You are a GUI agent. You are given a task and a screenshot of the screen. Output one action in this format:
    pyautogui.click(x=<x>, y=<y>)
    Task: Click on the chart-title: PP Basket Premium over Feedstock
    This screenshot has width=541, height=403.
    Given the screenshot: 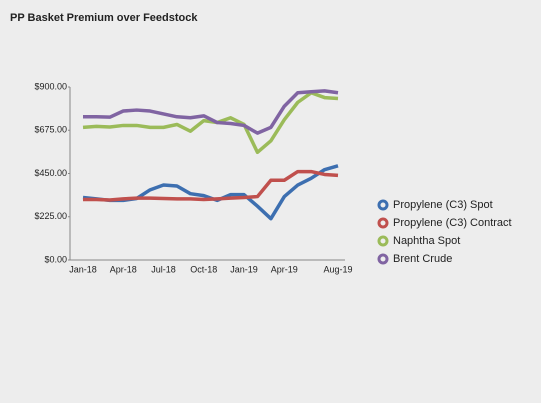 What is the action you would take?
    pyautogui.click(x=104, y=18)
    